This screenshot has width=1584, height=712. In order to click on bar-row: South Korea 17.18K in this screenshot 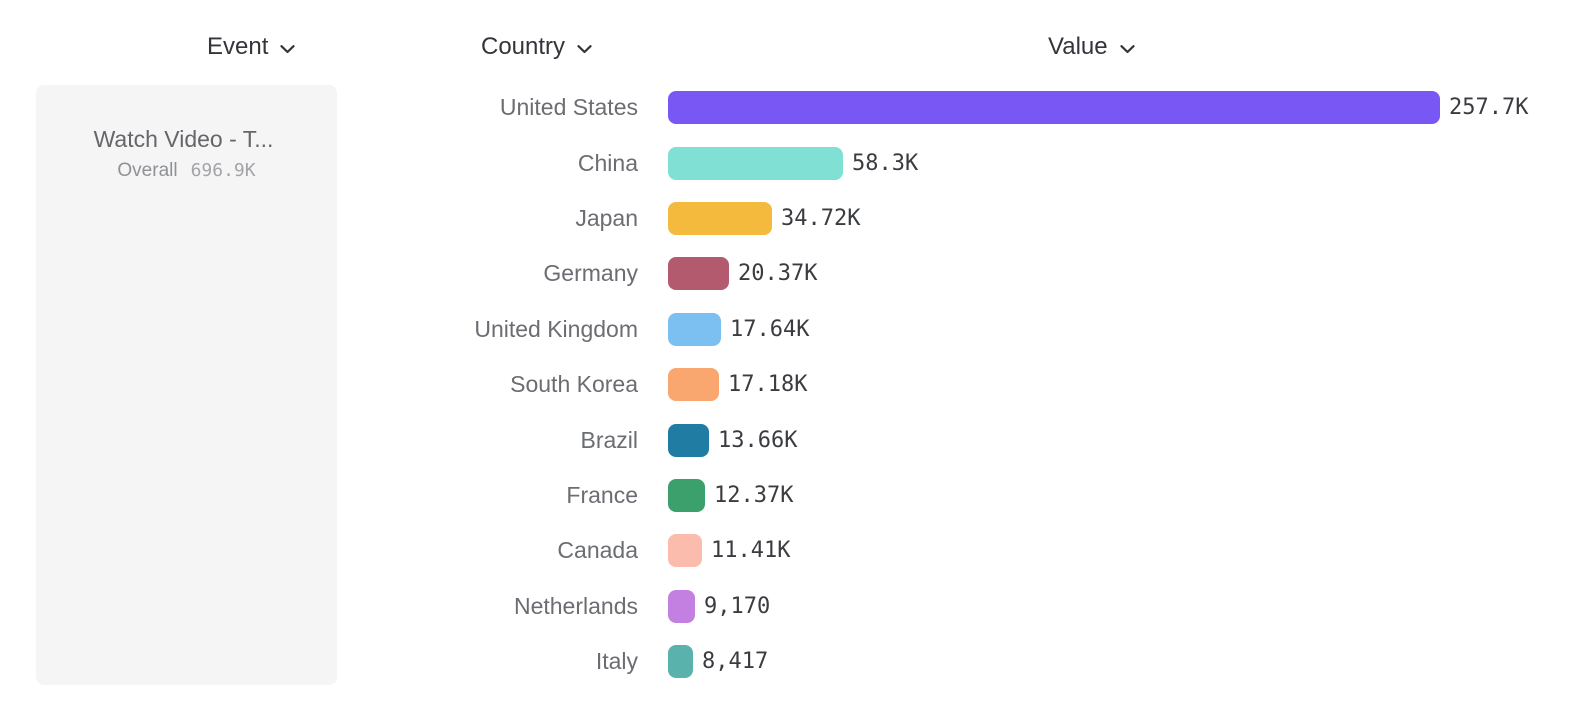, I will do `click(792, 384)`.